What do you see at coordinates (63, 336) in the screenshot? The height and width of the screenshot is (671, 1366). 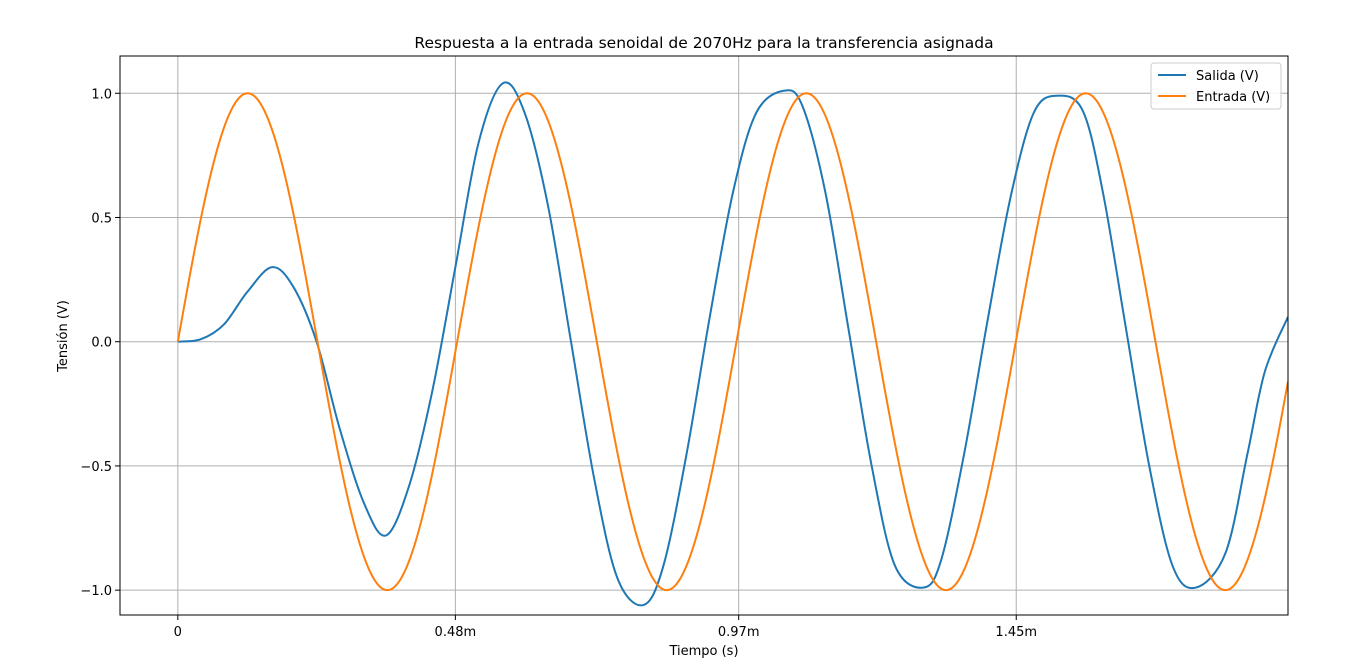 I see `y-axis-label: Tensión (V)` at bounding box center [63, 336].